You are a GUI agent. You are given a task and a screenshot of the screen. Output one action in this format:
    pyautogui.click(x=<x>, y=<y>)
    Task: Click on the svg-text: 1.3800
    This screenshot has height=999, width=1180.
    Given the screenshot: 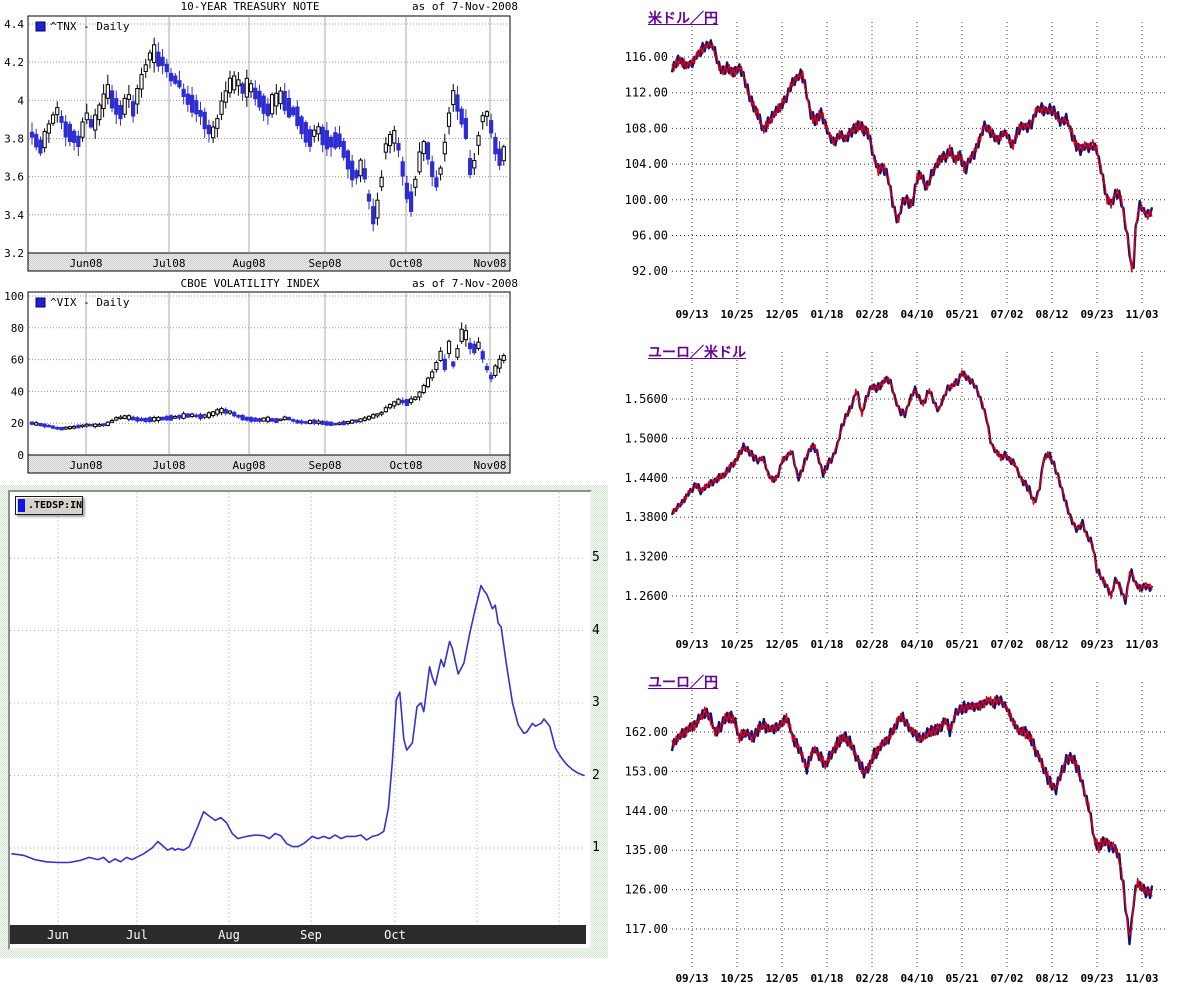 What is the action you would take?
    pyautogui.click(x=646, y=517)
    